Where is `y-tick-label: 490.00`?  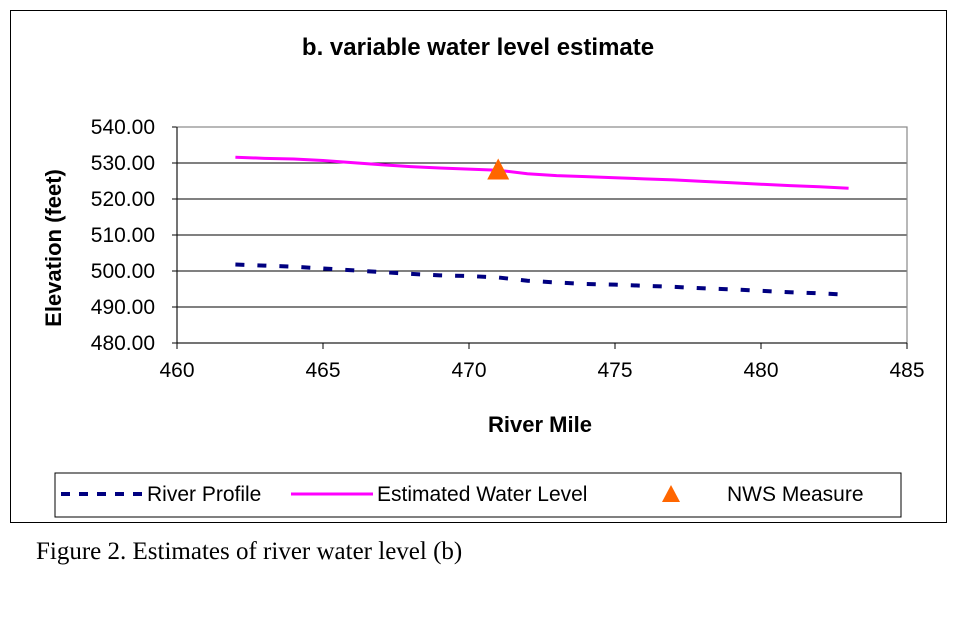
y-tick-label: 490.00 is located at coordinates (123, 307).